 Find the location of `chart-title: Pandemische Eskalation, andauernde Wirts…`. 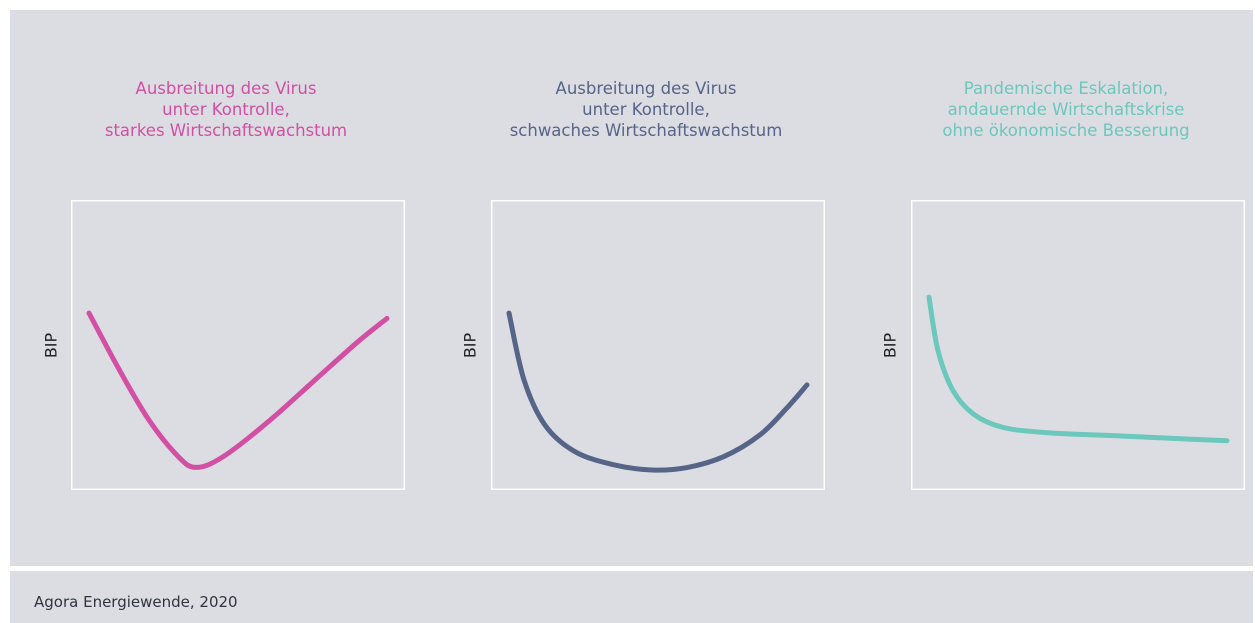

chart-title: Pandemische Eskalation, andauernde Wirts… is located at coordinates (1055, 109).